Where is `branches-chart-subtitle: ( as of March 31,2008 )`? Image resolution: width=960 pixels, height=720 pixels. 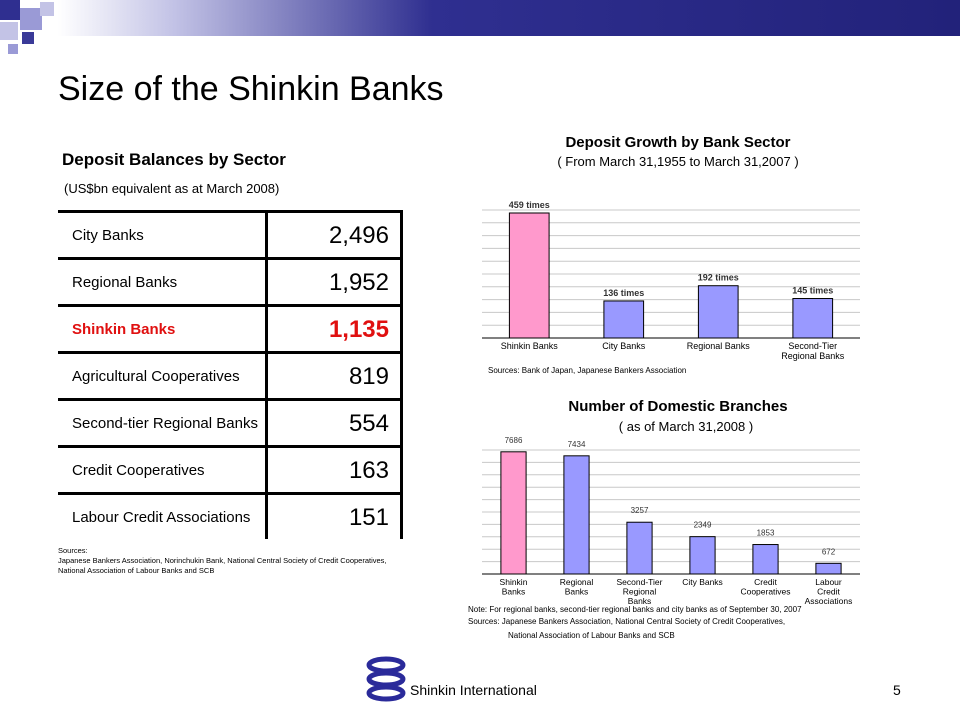 branches-chart-subtitle: ( as of March 31,2008 ) is located at coordinates (686, 426).